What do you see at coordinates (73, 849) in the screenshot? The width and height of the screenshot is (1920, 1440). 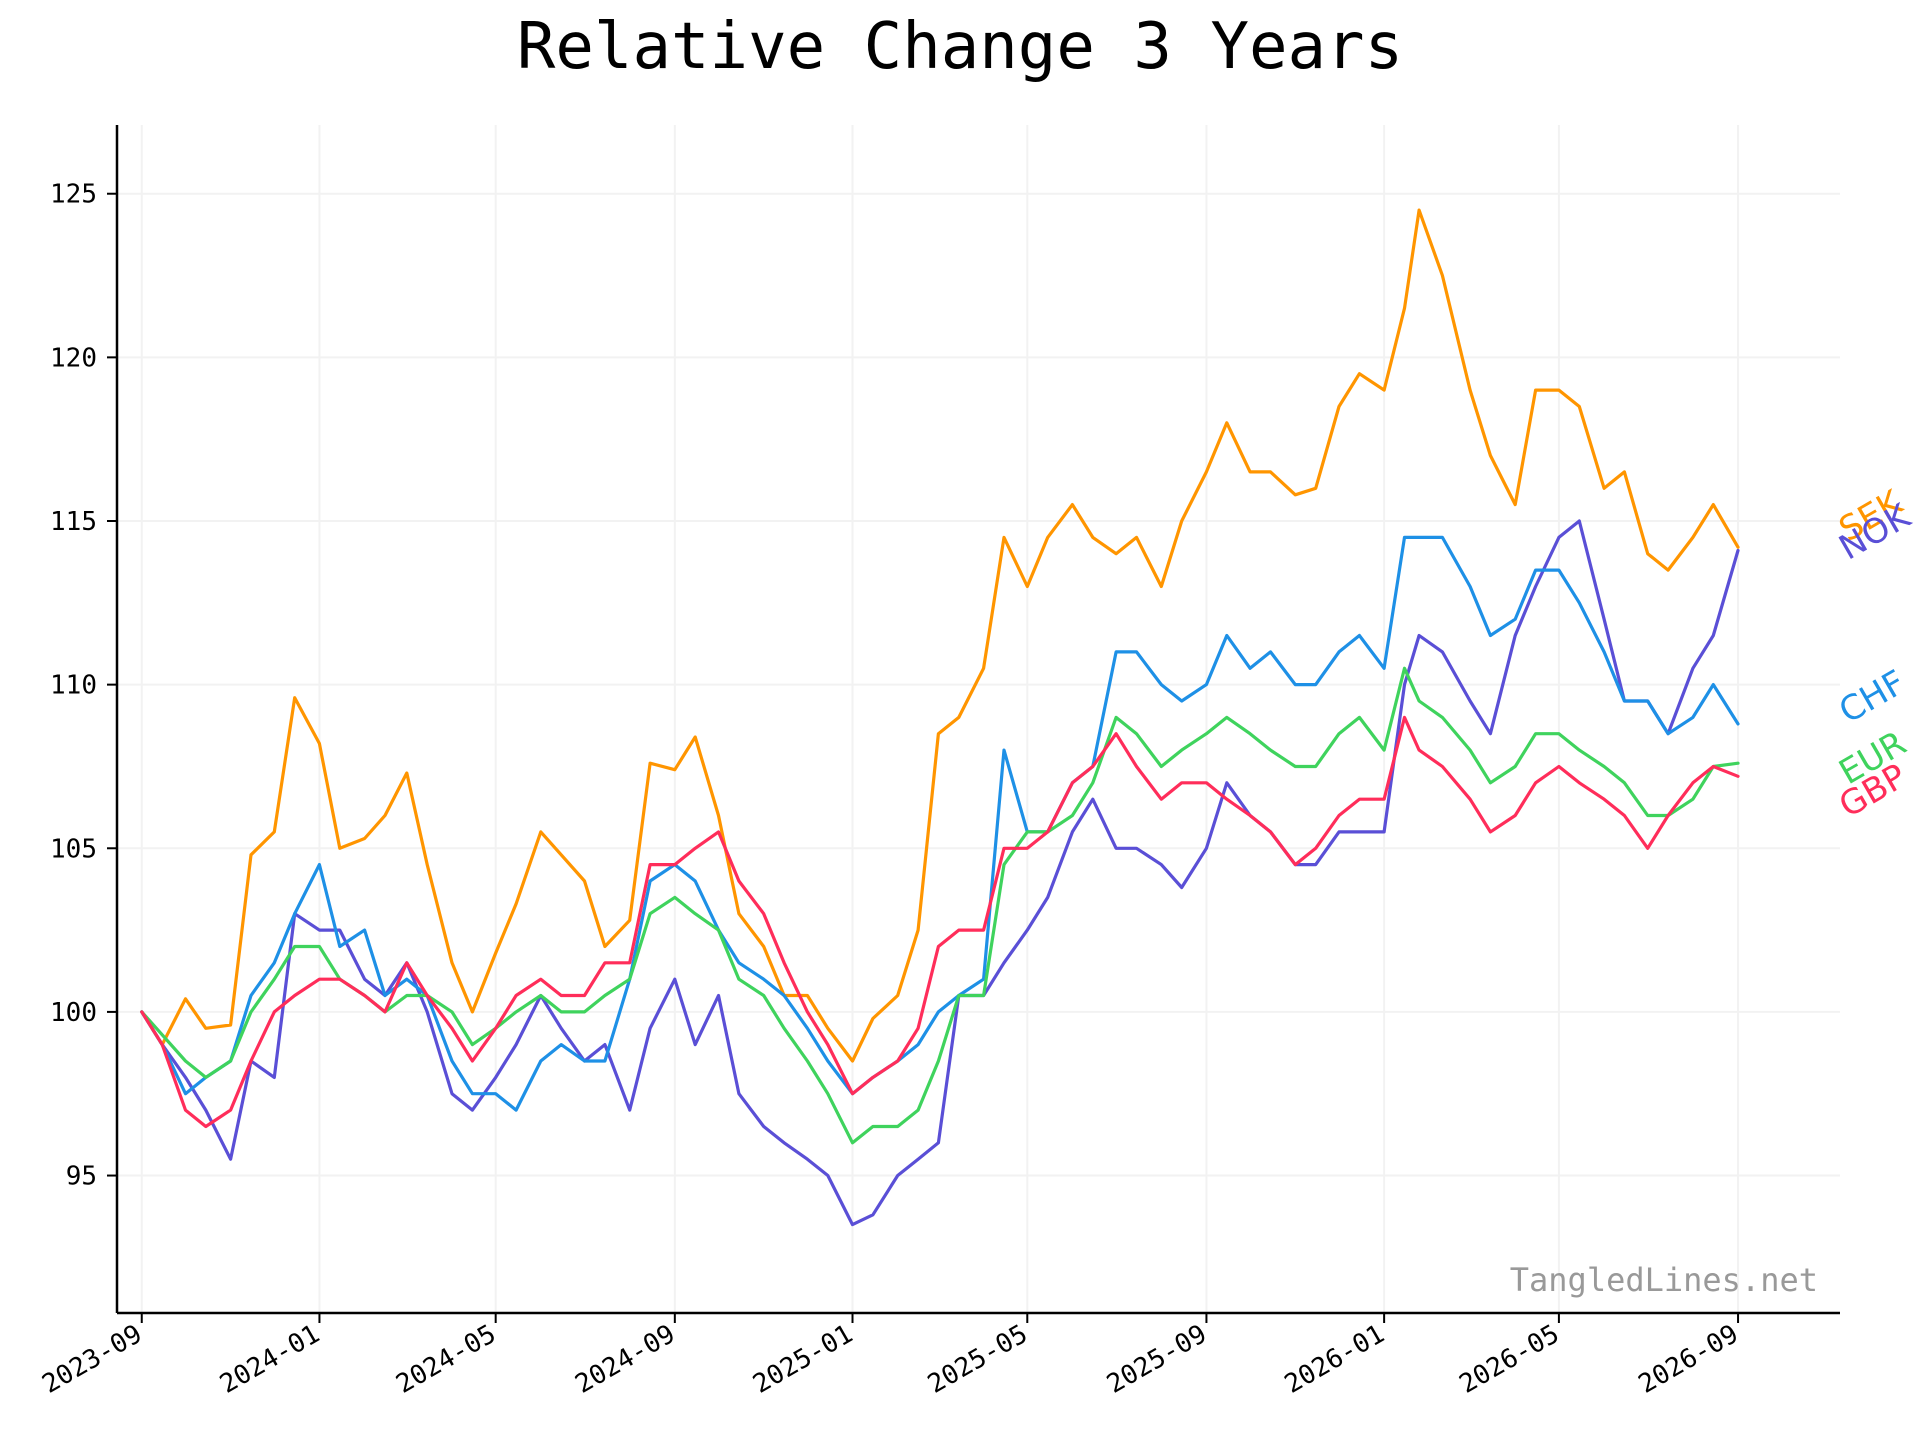 I see `y-tick-label: 105` at bounding box center [73, 849].